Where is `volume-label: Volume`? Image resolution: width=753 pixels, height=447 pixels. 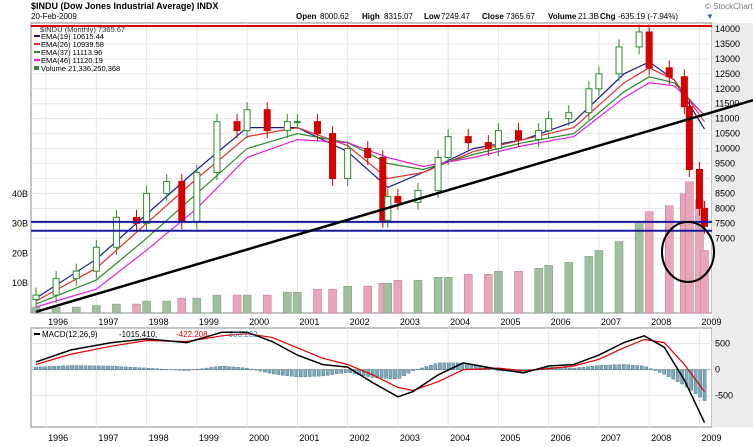
volume-label: Volume is located at coordinates (562, 16).